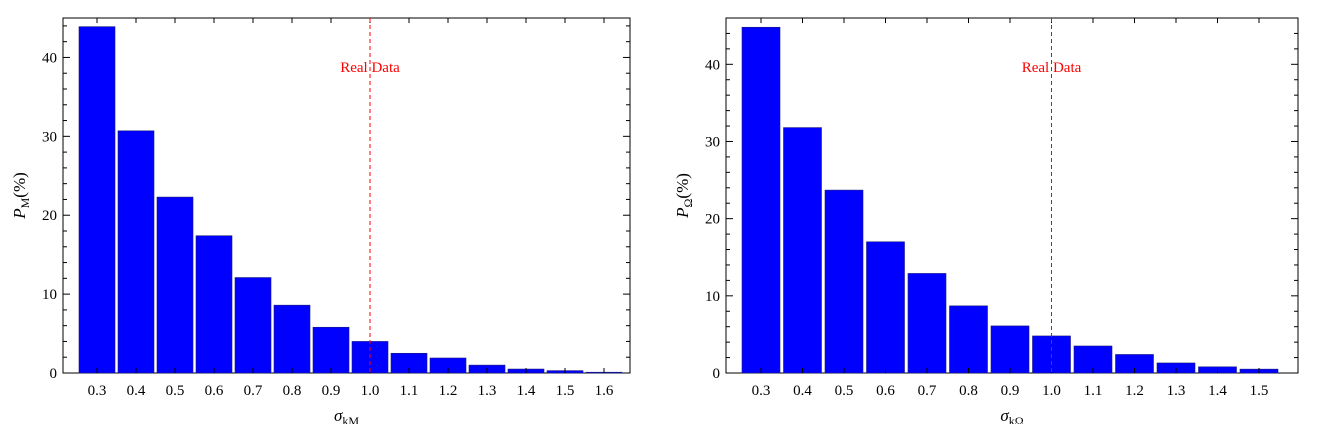 This screenshot has width=1327, height=424. Describe the element at coordinates (1011, 415) in the screenshot. I see `x-axis-title: σkΩ` at that location.